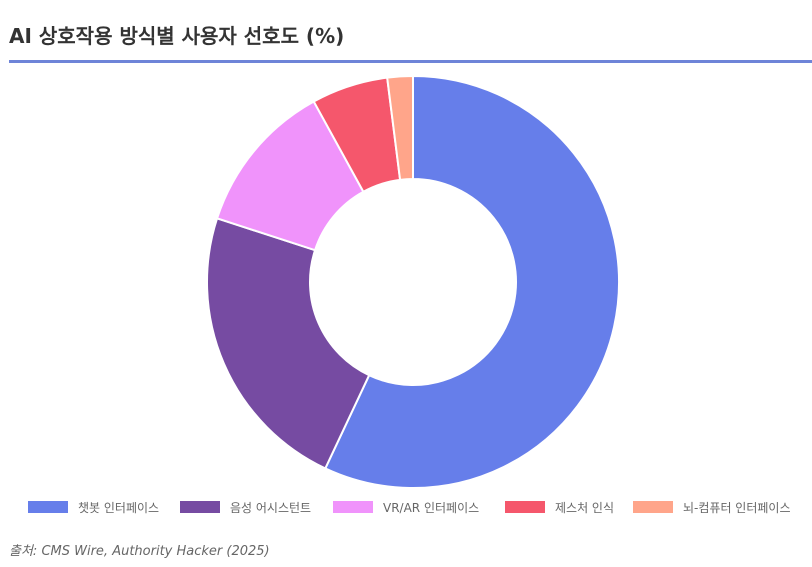  I want to click on page-title: AI 상호작용 방식별 사용자 선호도 (%), so click(177, 36).